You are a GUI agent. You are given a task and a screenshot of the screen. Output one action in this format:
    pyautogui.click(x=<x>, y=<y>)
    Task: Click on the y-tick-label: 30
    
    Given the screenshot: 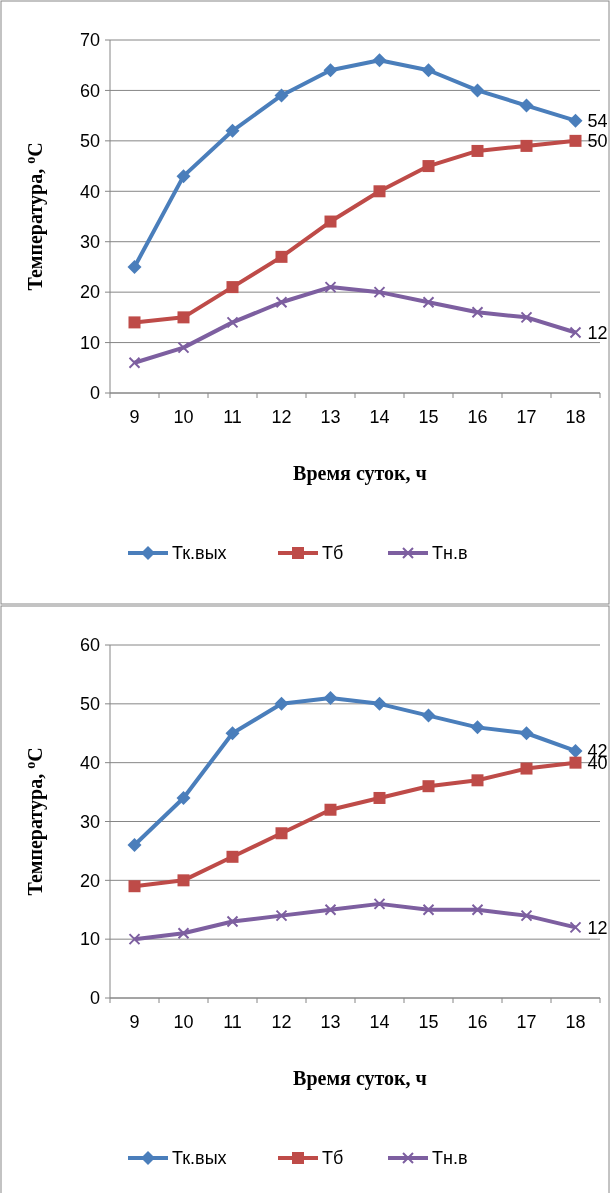 What is the action you would take?
    pyautogui.click(x=89, y=821)
    